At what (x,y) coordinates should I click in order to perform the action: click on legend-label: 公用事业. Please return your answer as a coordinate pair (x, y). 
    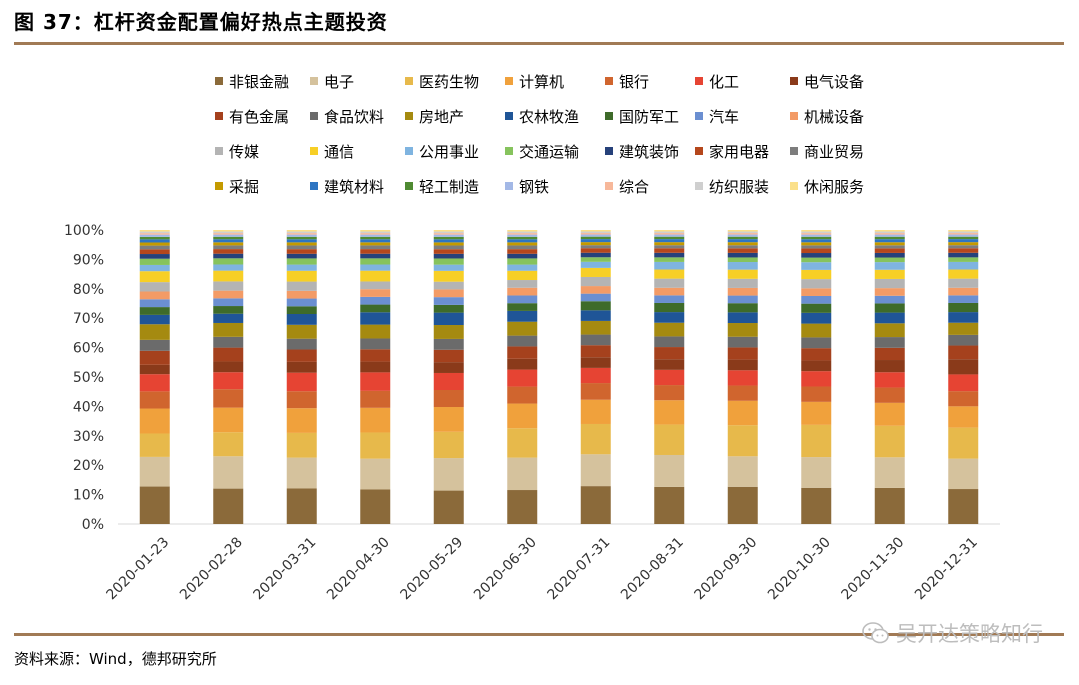
    Looking at the image, I should click on (449, 151).